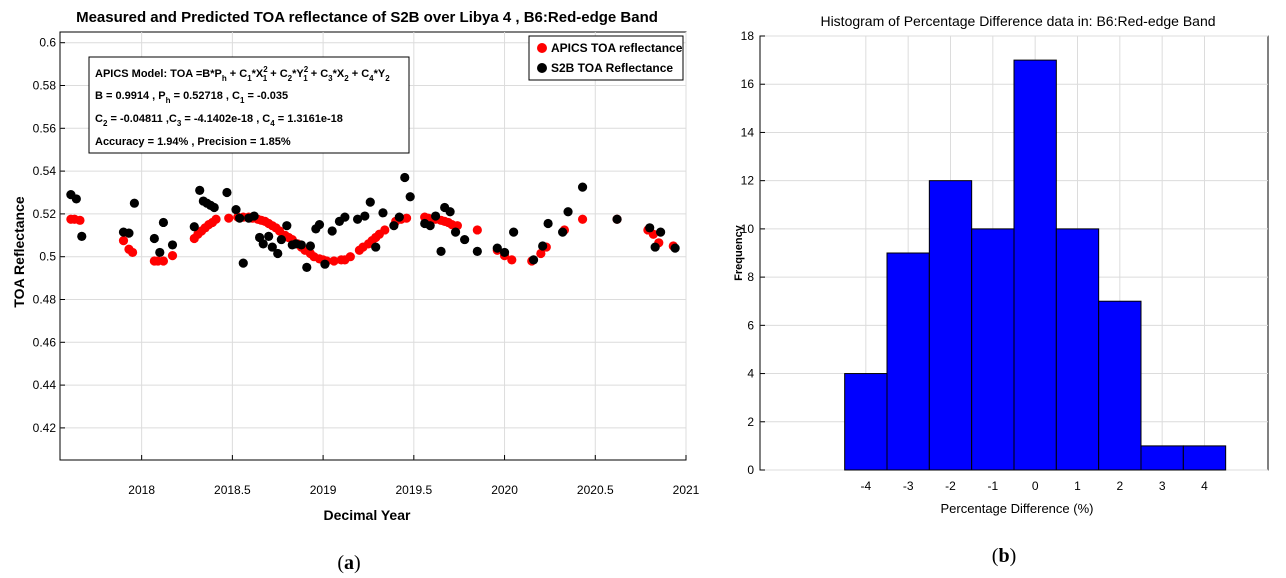  Describe the element at coordinates (1035, 486) in the screenshot. I see `histogram-xtick-label: 0` at that location.